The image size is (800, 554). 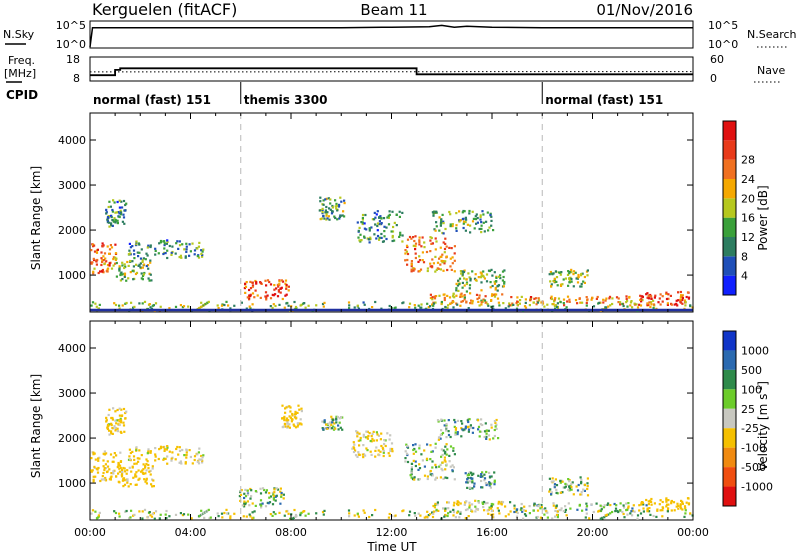 I want to click on nsearch-axis-bottom: 10^0, so click(x=723, y=44).